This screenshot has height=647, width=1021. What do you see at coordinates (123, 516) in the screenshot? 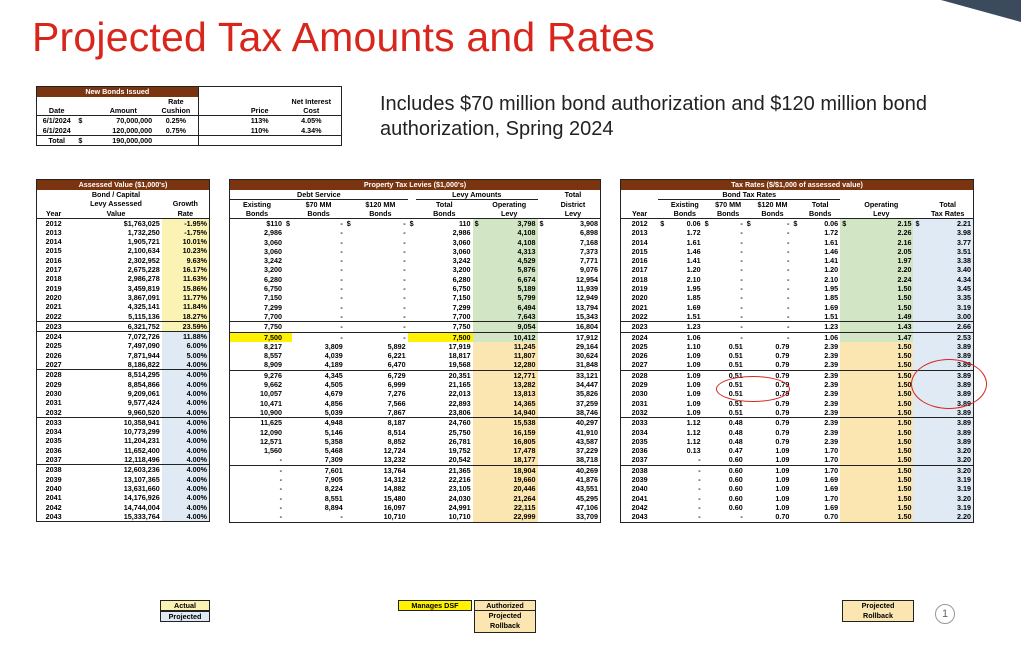
I see `av-row: 2043 15,333,764 4.00%` at bounding box center [123, 516].